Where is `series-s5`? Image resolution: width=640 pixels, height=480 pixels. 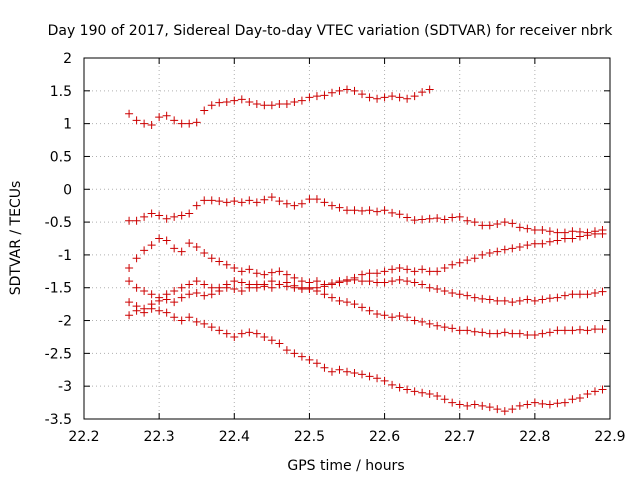 series-s5 is located at coordinates (366, 308).